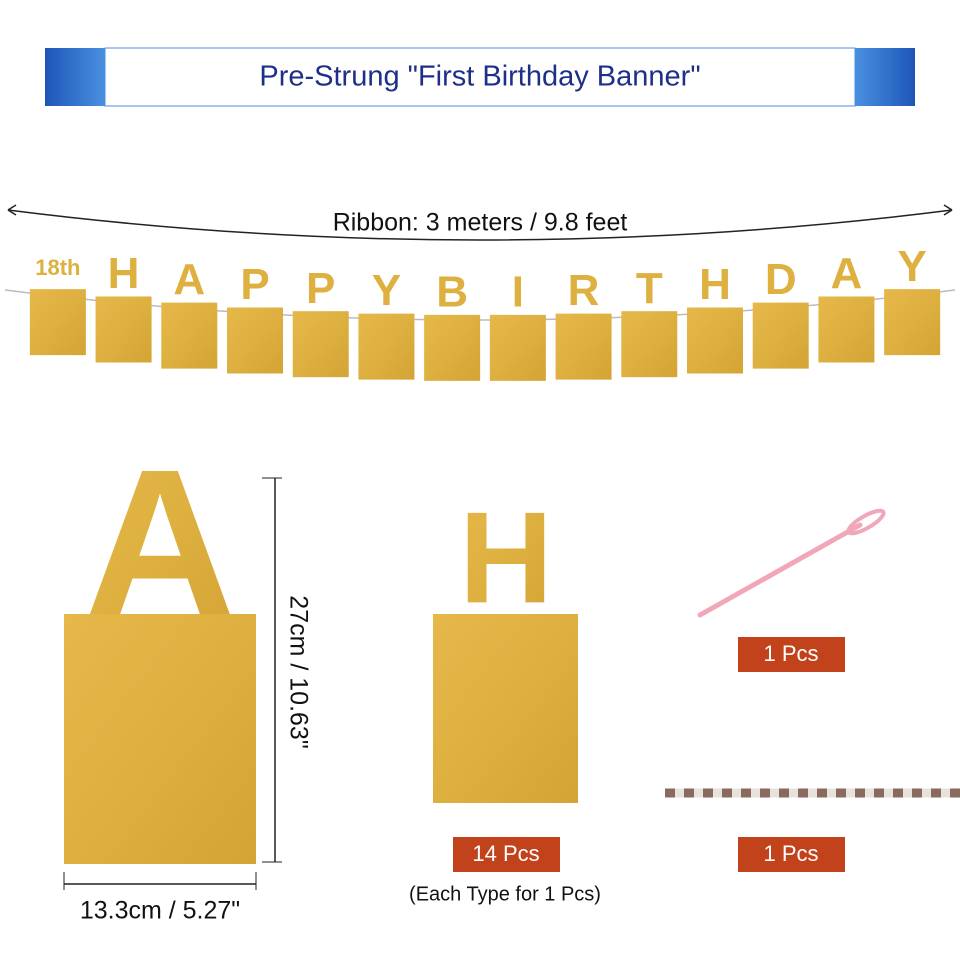 The image size is (960, 960). What do you see at coordinates (160, 911) in the screenshot?
I see `width-label: 13.3cm / 5.27"` at bounding box center [160, 911].